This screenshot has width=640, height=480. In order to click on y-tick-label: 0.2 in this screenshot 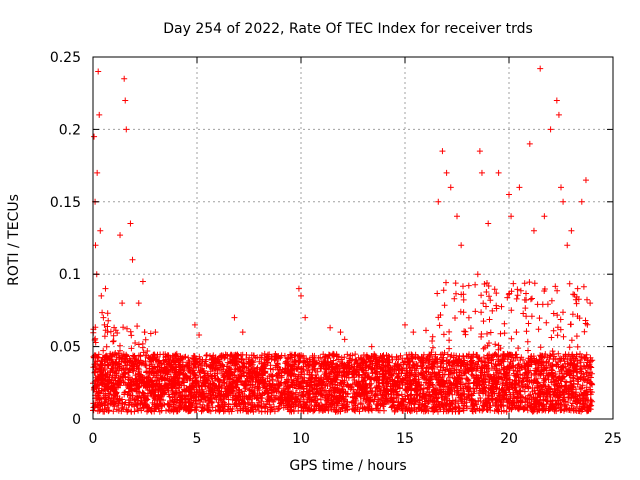, I will do `click(70, 130)`.